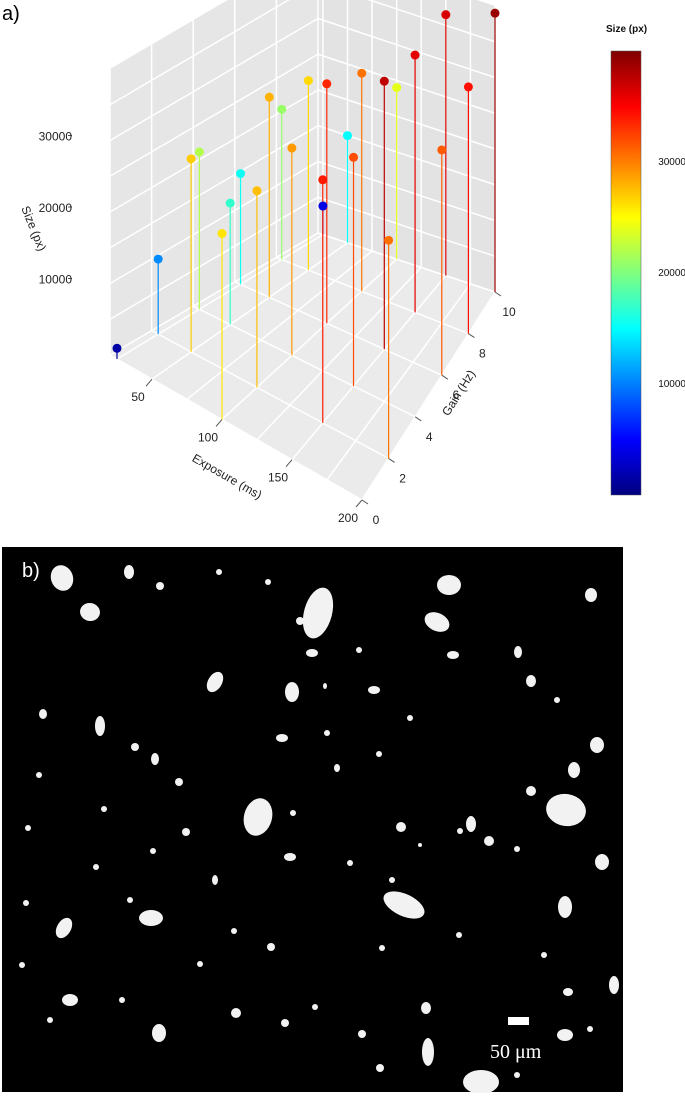 The width and height of the screenshot is (685, 1098). What do you see at coordinates (645, 260) in the screenshot?
I see `colorbar: Size (px) 10000 20000 30000` at bounding box center [645, 260].